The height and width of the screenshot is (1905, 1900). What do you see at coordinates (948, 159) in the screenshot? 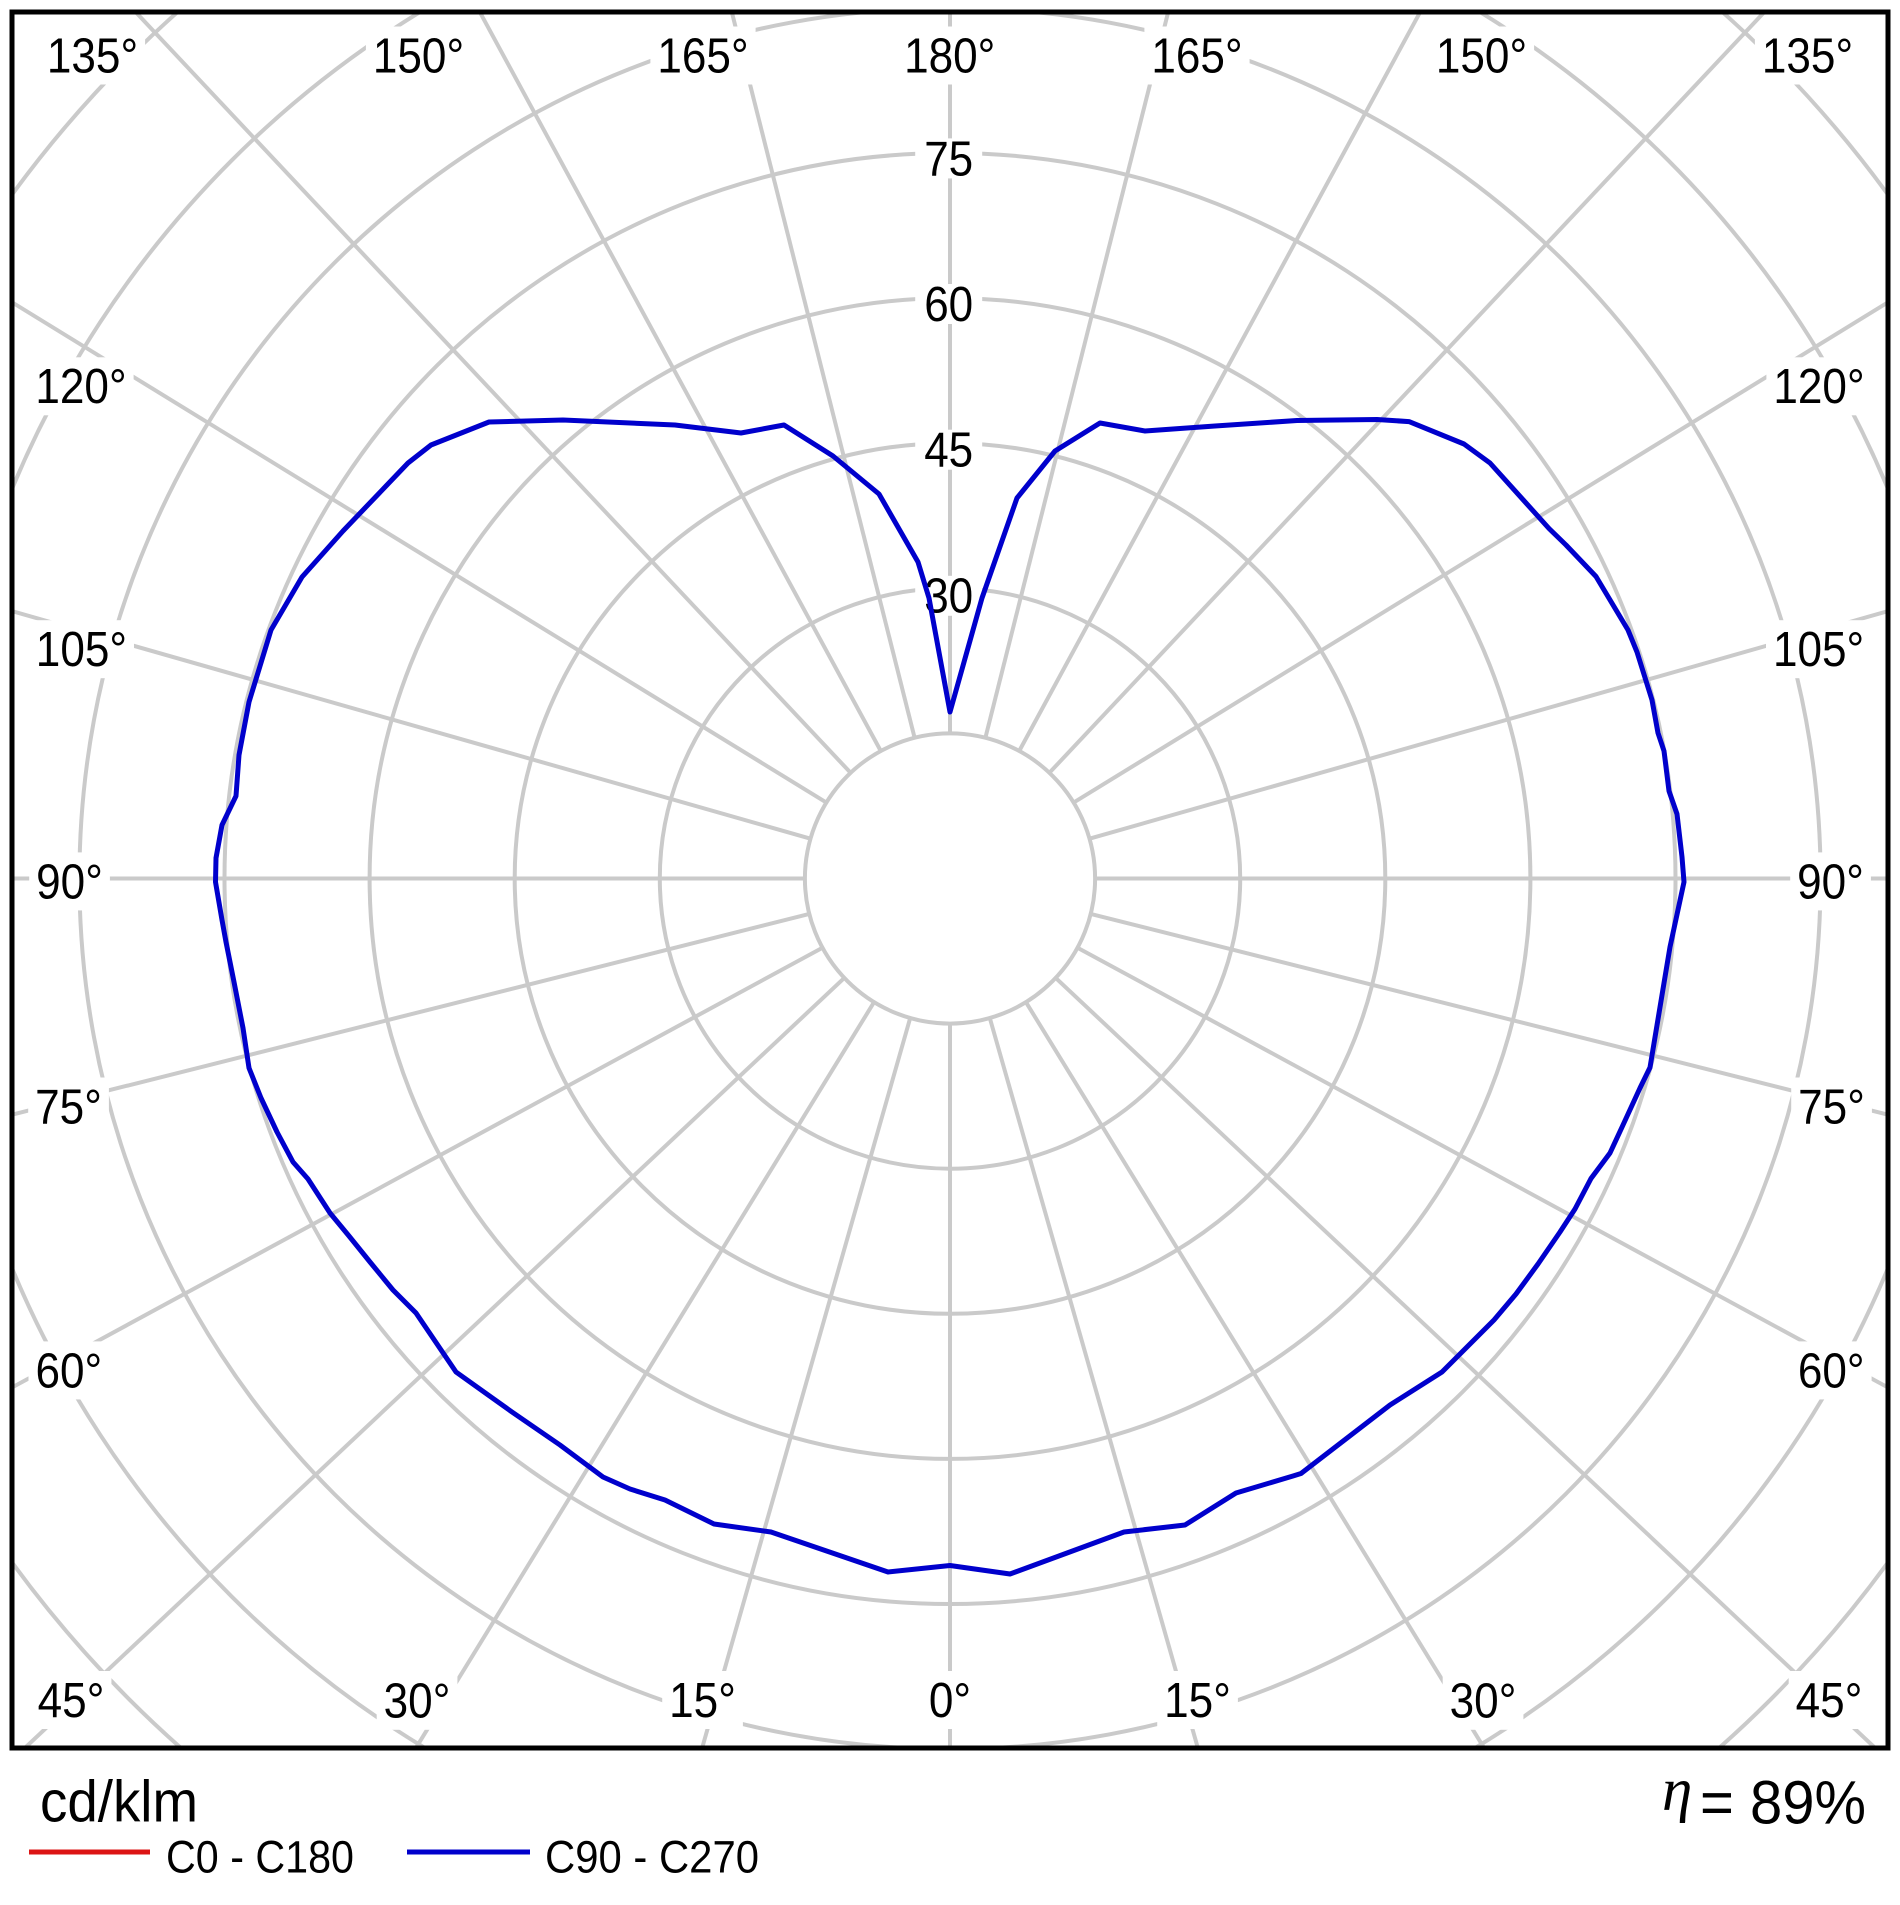
I see `svg-text: 75` at bounding box center [948, 159].